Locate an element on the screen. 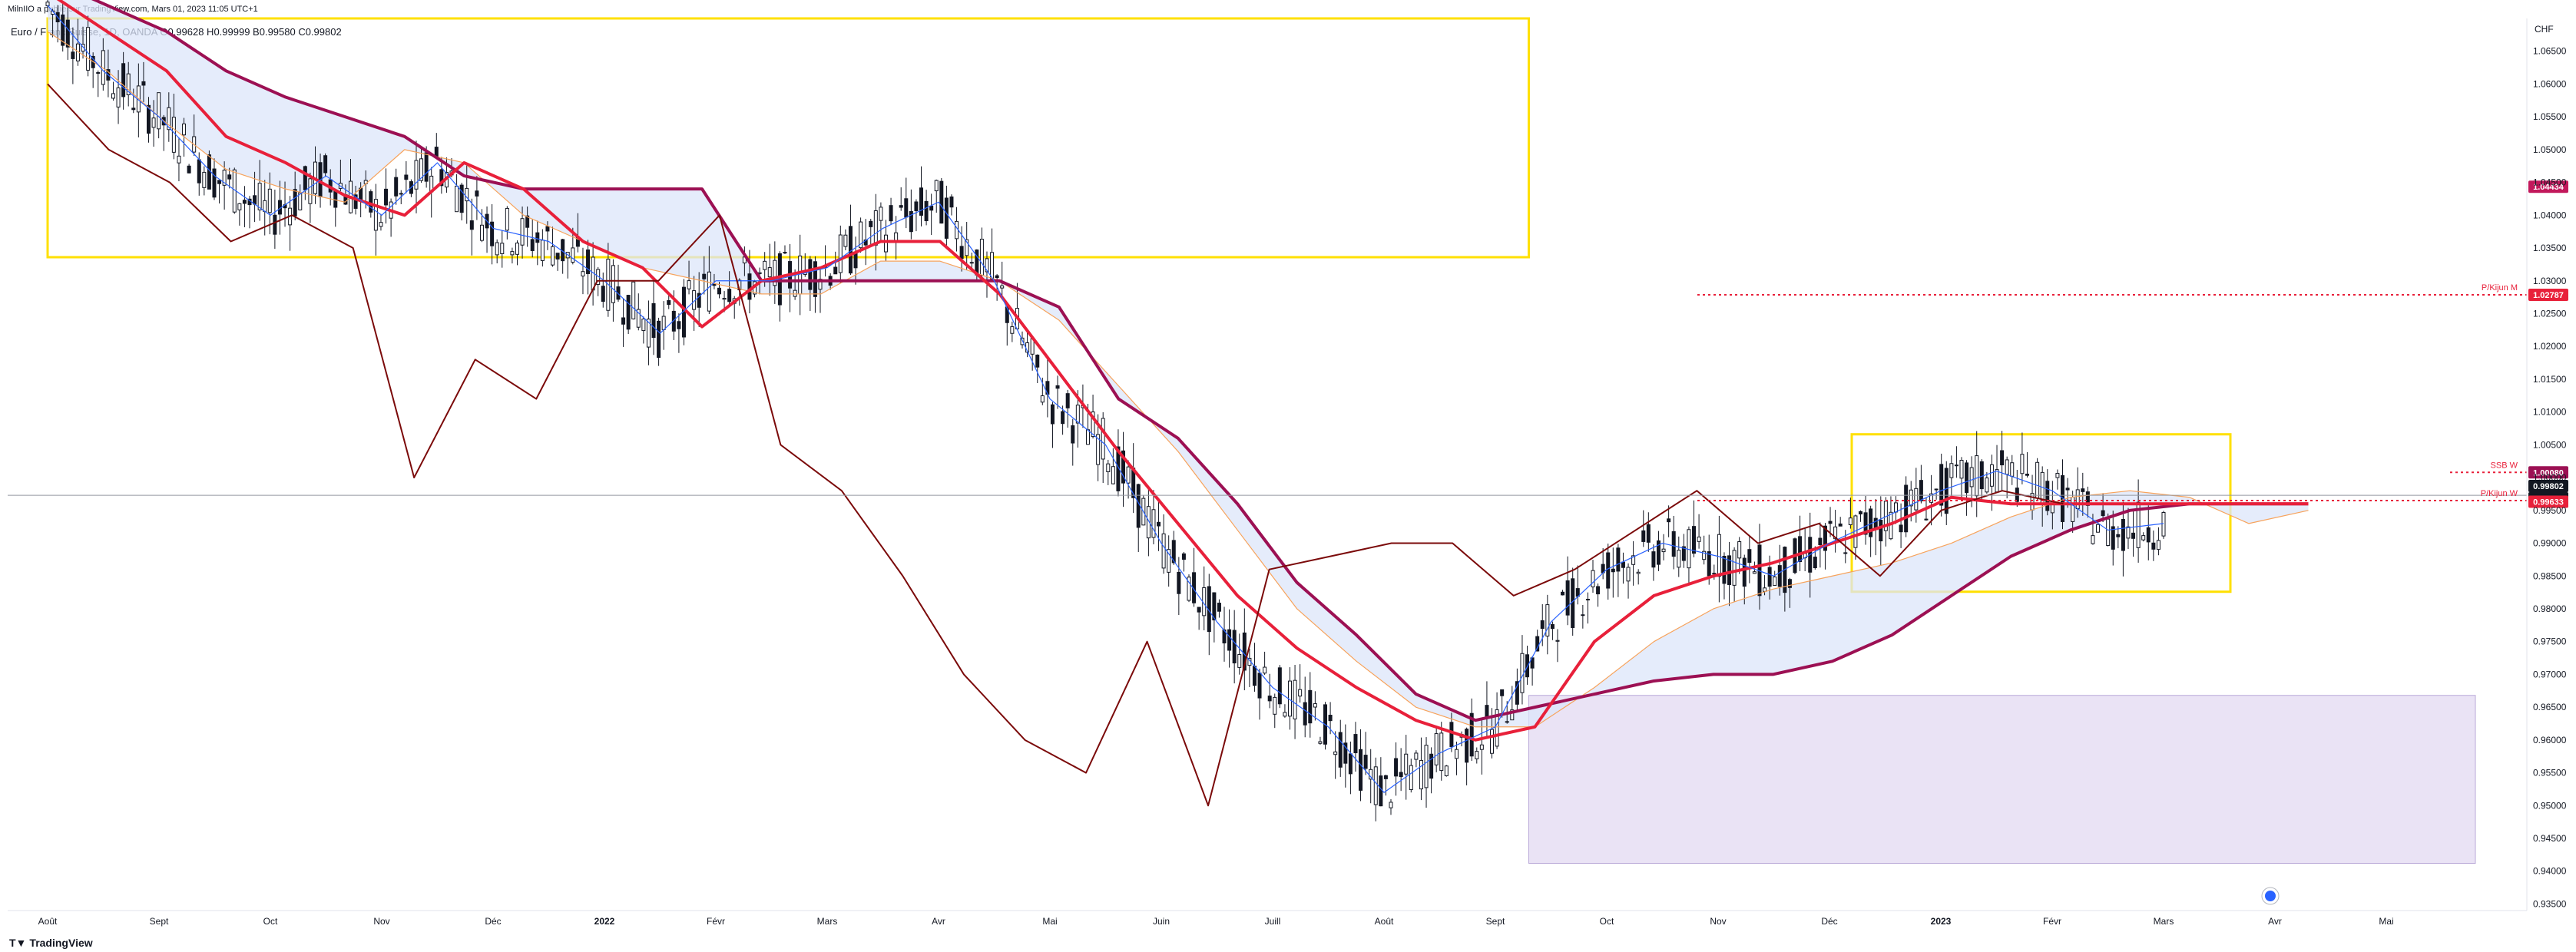 Image resolution: width=2576 pixels, height=952 pixels. time-tick-label: 2022 is located at coordinates (604, 921).